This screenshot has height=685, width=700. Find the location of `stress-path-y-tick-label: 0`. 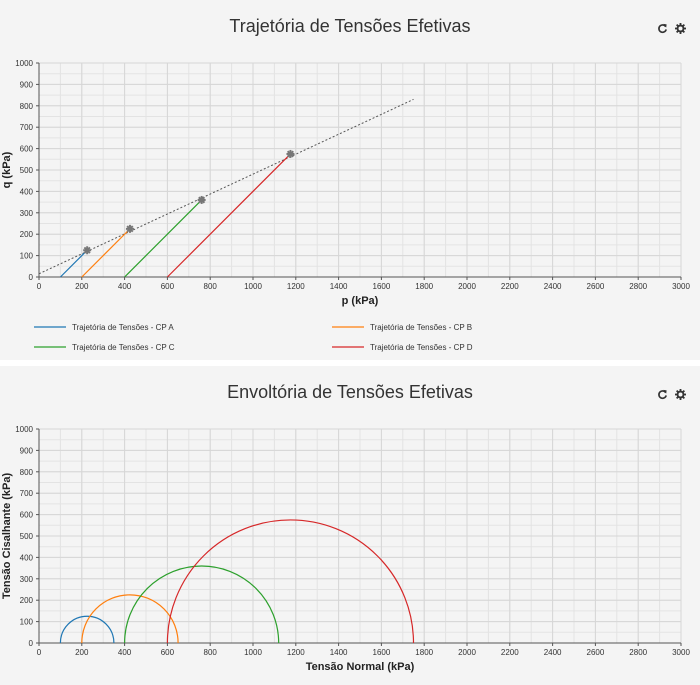

stress-path-y-tick-label: 0 is located at coordinates (31, 277).